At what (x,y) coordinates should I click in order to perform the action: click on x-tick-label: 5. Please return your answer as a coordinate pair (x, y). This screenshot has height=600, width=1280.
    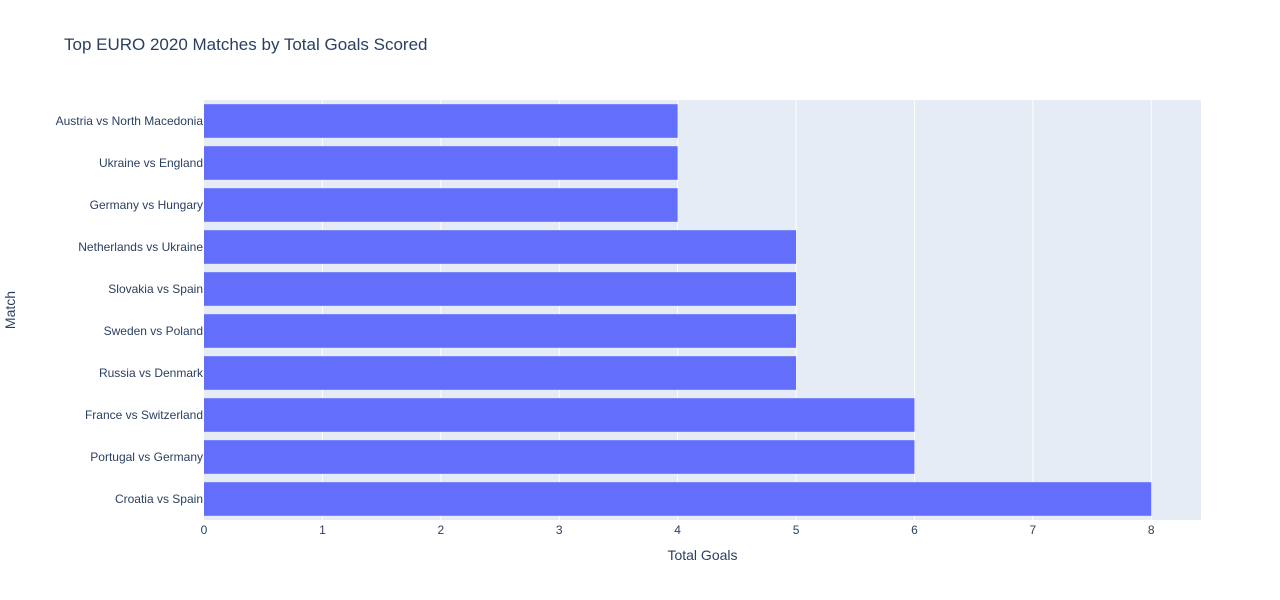
    Looking at the image, I should click on (796, 530).